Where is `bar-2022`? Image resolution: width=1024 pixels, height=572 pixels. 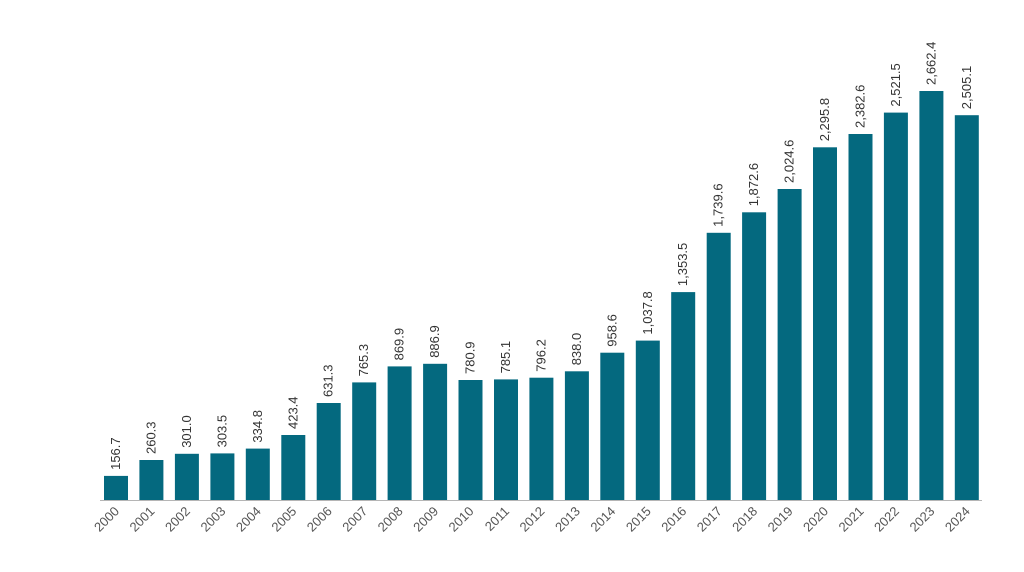
bar-2022 is located at coordinates (895, 306).